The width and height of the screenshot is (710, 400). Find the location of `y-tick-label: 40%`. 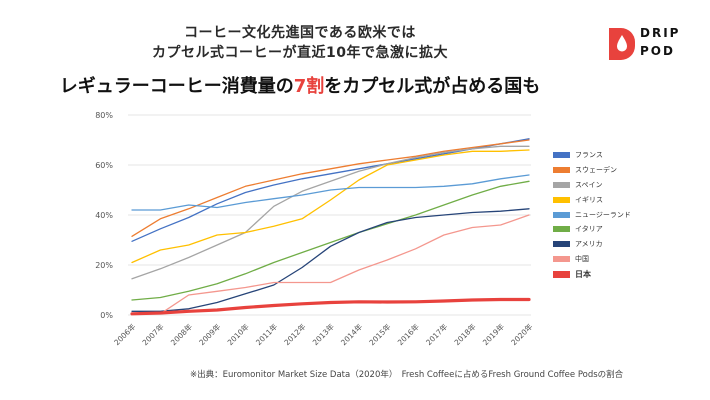

y-tick-label: 40% is located at coordinates (104, 215).